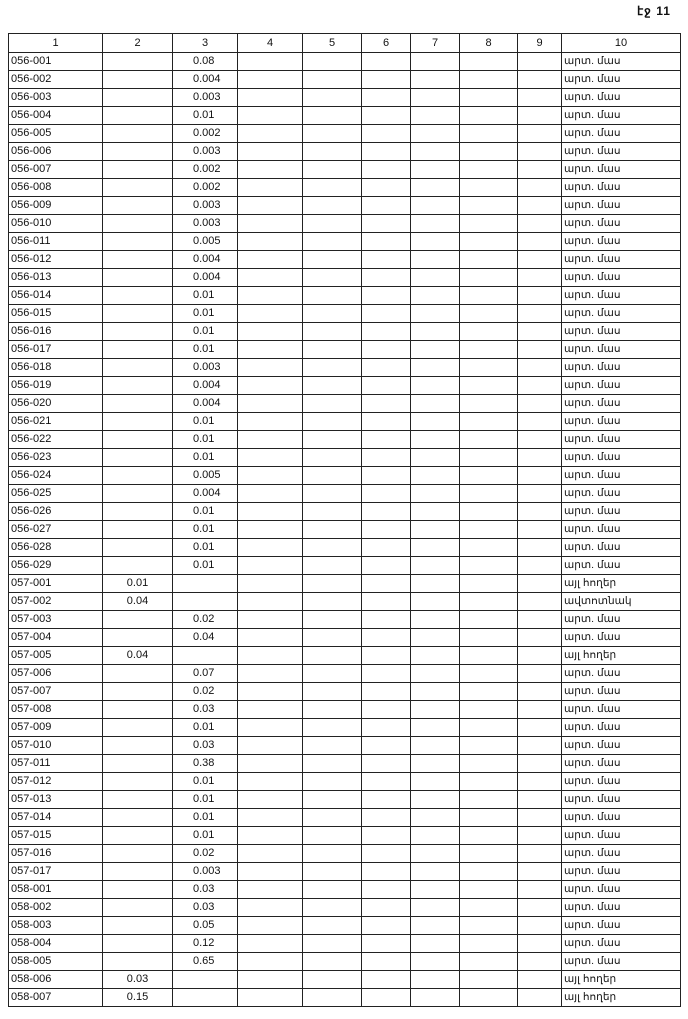 This screenshot has height=1019, width=688. Describe the element at coordinates (344, 277) in the screenshot. I see `table-row: 056-013 0.004 արտ. մաս` at that location.